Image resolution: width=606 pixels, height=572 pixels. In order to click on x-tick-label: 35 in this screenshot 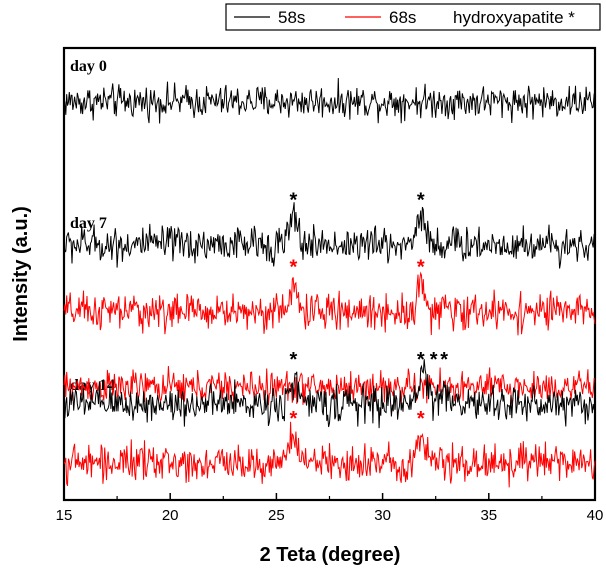, I will do `click(488, 515)`.